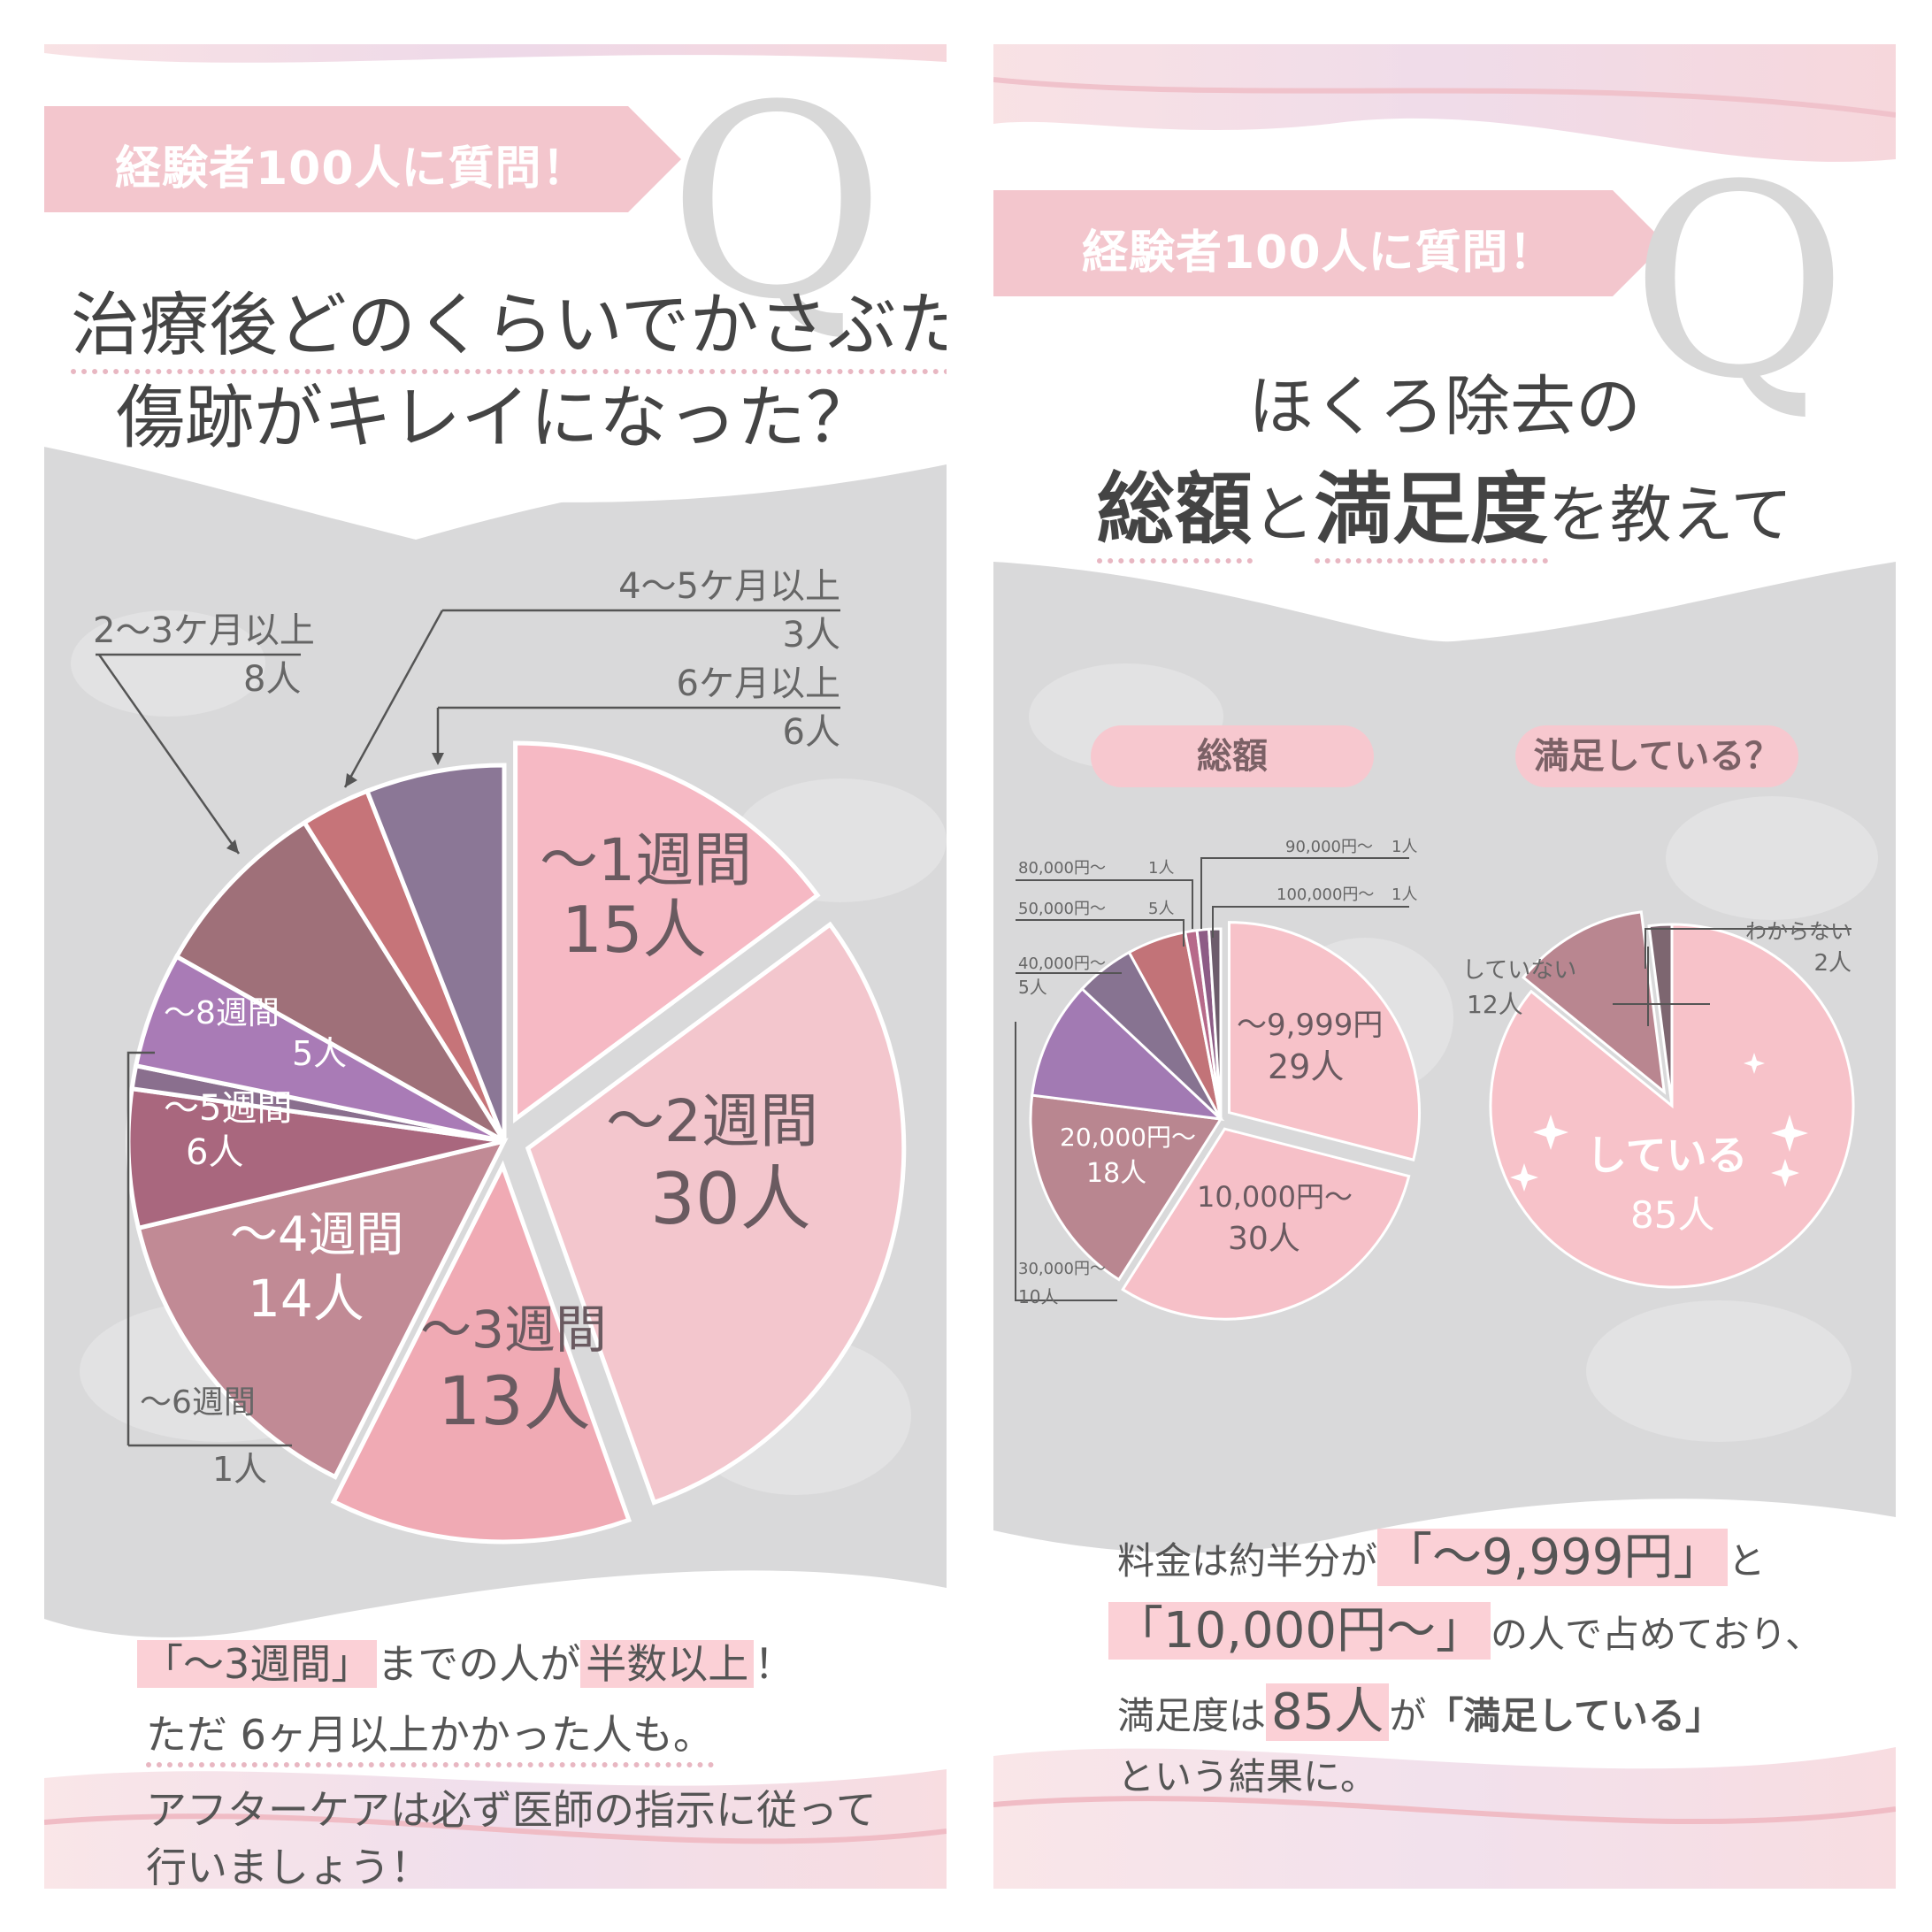 This screenshot has width=1932, height=1932. Describe the element at coordinates (1329, 847) in the screenshot. I see `cost-label-90000: 90,000円〜` at that location.